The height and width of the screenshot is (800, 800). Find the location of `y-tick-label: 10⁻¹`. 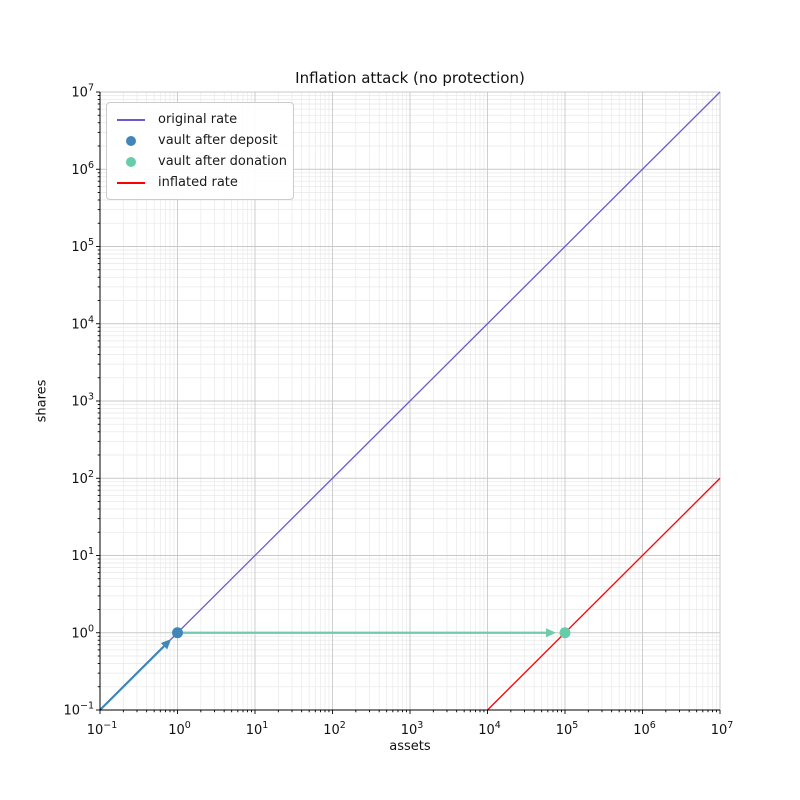

y-tick-label: 10⁻¹ is located at coordinates (78, 710).